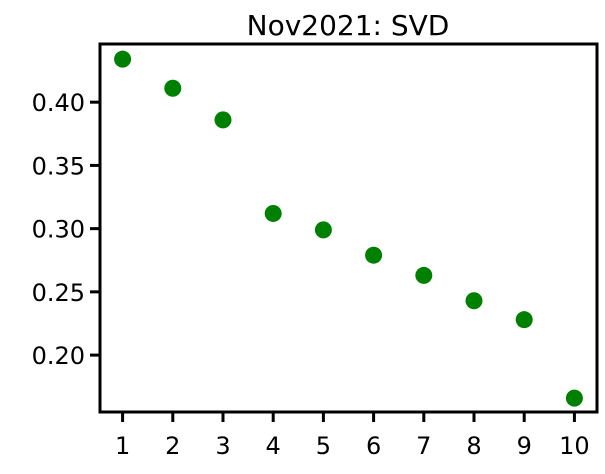  Describe the element at coordinates (172, 446) in the screenshot. I see `x-tick-label: 2` at that location.